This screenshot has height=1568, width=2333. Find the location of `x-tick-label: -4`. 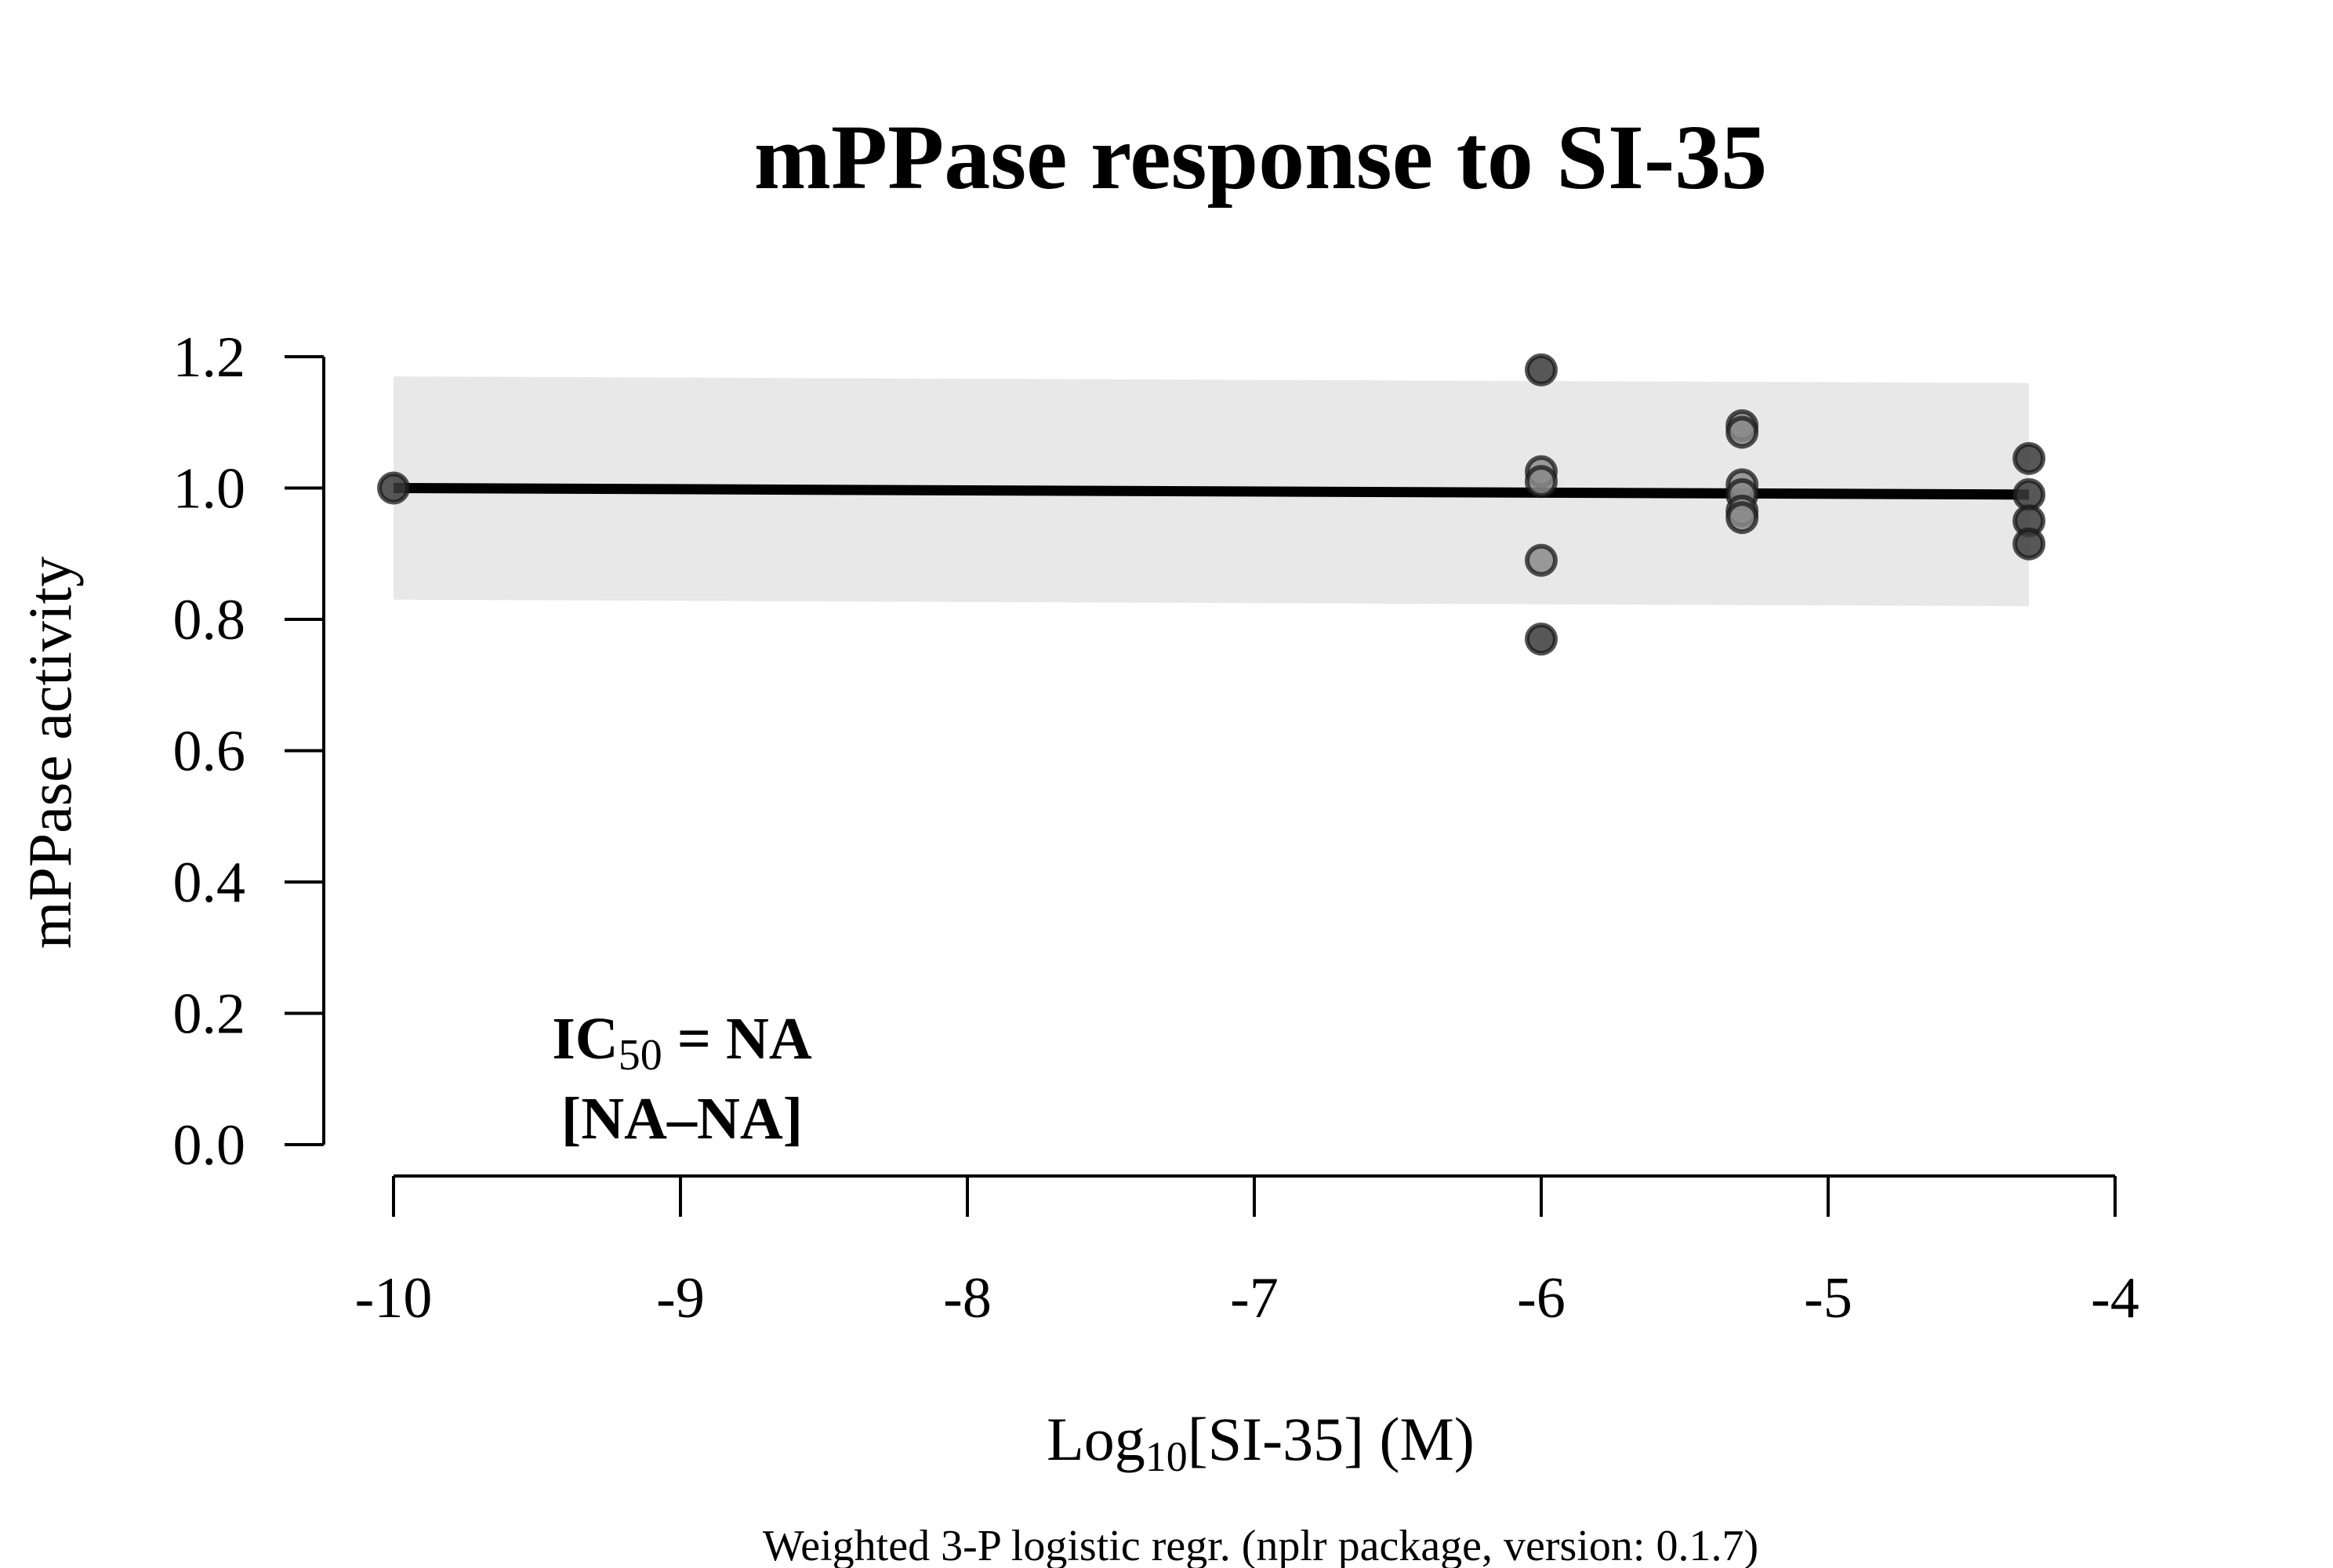

x-tick-label: -4 is located at coordinates (2115, 1298).